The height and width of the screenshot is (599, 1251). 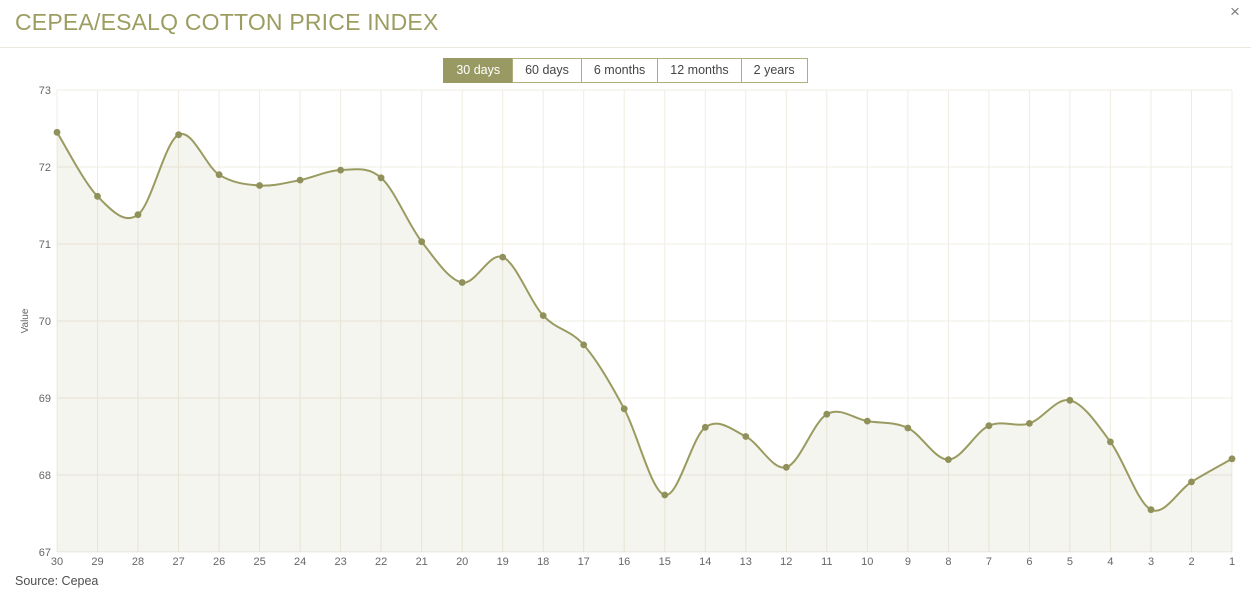 What do you see at coordinates (584, 562) in the screenshot?
I see `svg-text: 17` at bounding box center [584, 562].